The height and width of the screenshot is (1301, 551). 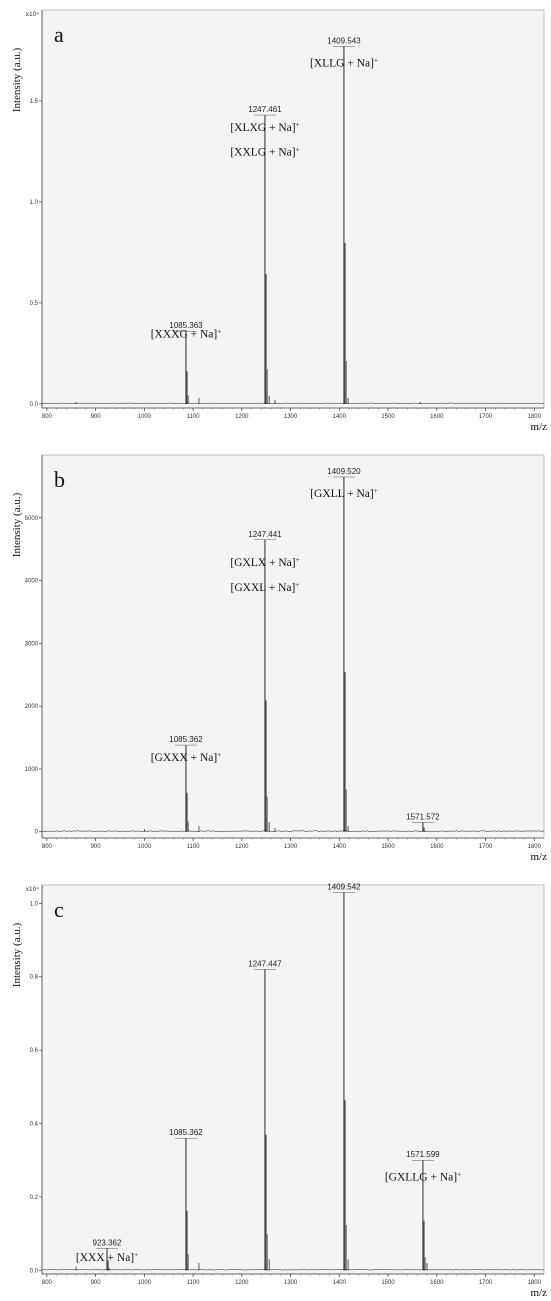 I want to click on ion-annotation: [GXXL + Na]+, so click(x=265, y=587).